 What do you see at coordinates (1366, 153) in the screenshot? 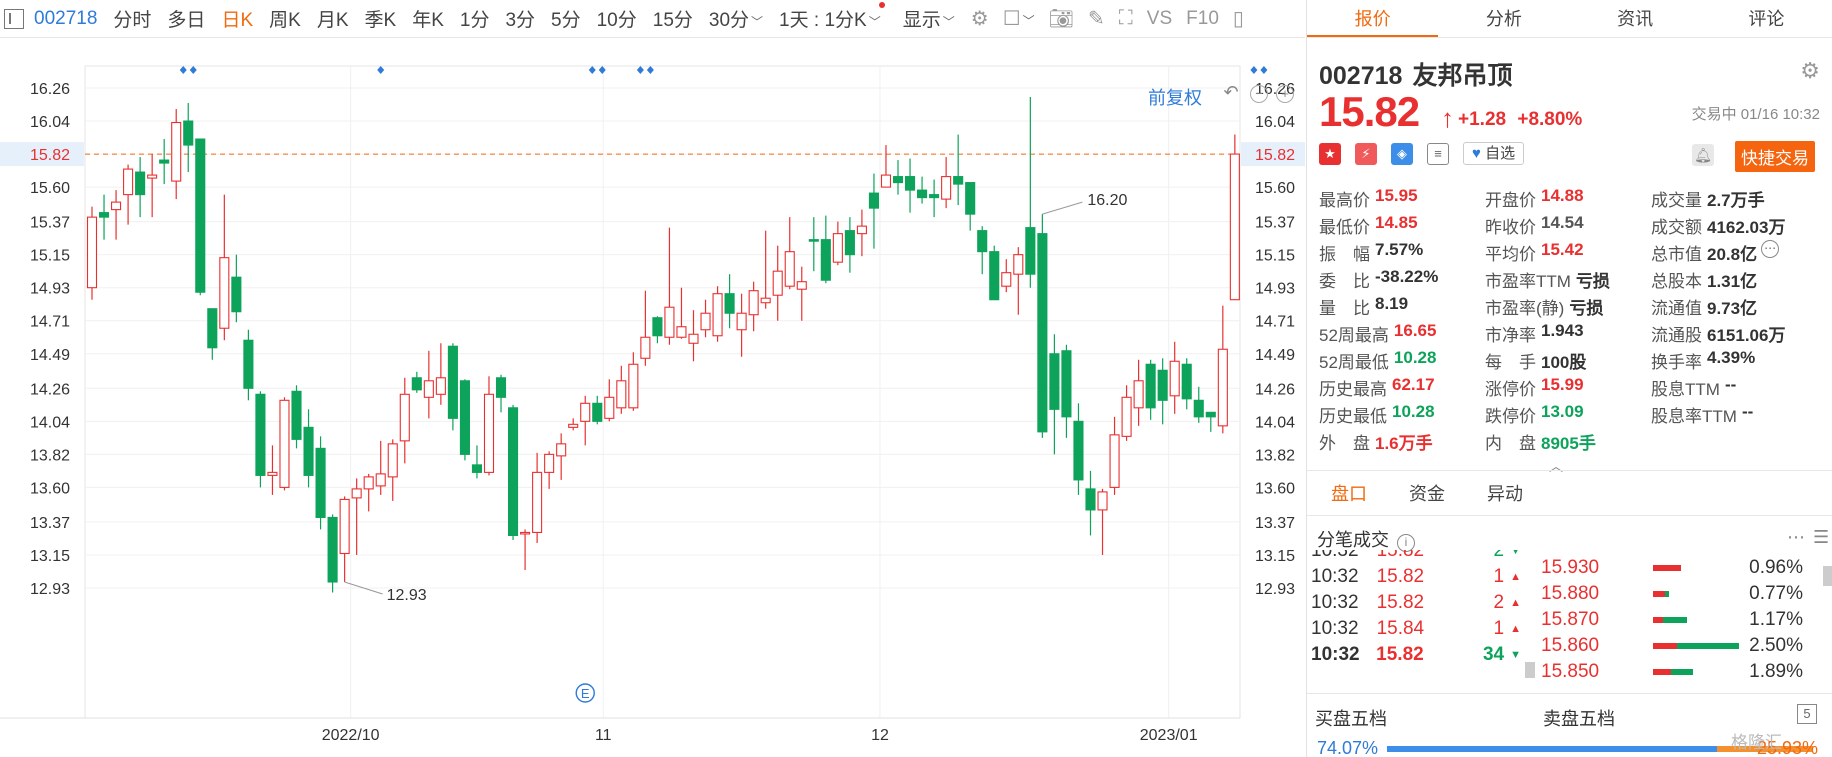
I see `lightning-icon: ⚡︎` at bounding box center [1366, 153].